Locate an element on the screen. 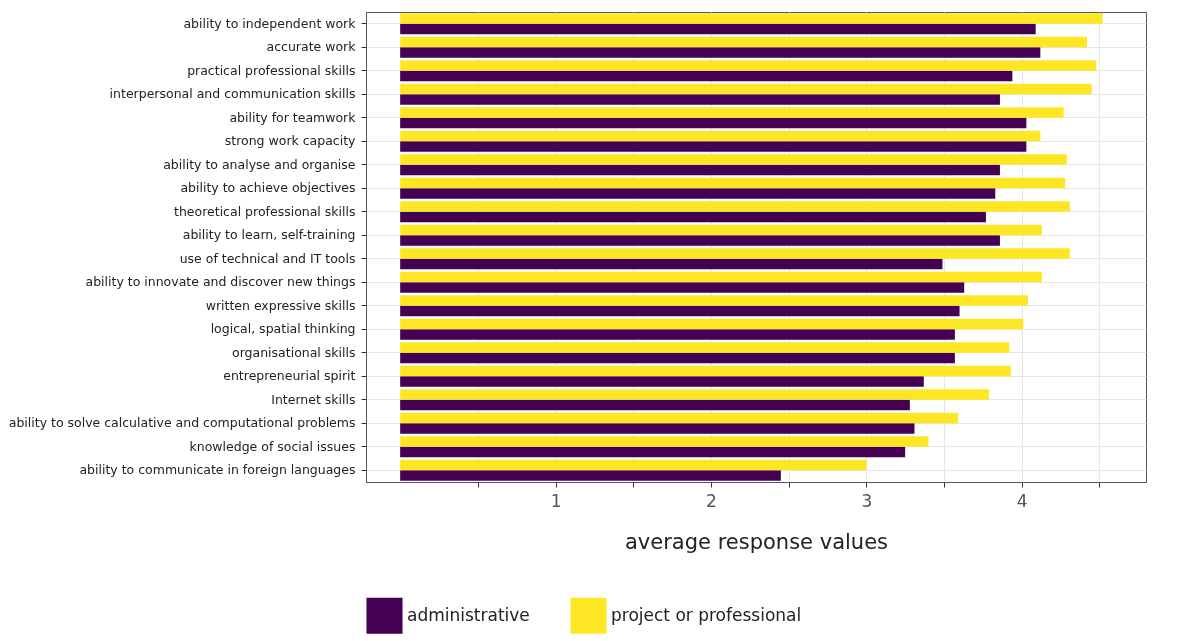  y-tick-label: ability to solve calculative and computational problems is located at coordinates (182, 423).